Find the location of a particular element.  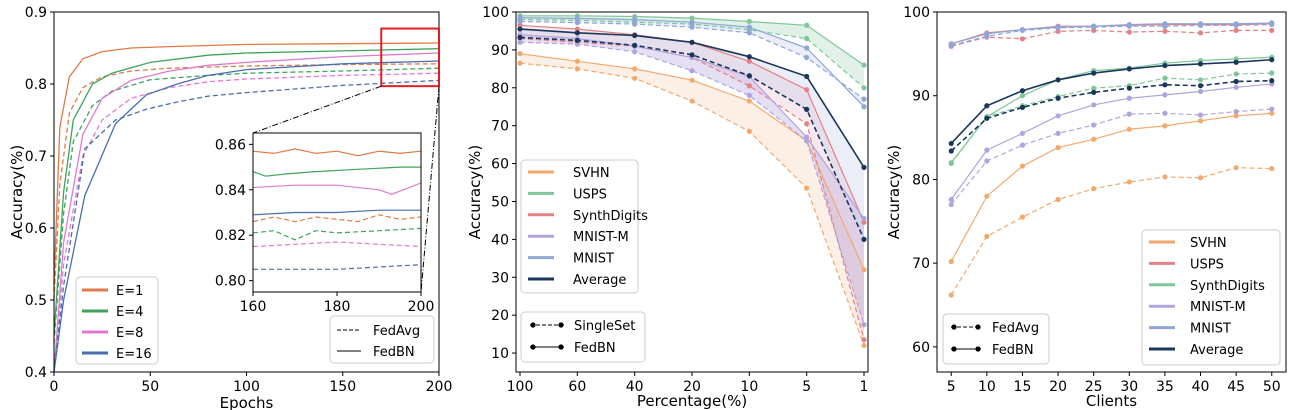

x-tick-label: 35 is located at coordinates (1165, 387).